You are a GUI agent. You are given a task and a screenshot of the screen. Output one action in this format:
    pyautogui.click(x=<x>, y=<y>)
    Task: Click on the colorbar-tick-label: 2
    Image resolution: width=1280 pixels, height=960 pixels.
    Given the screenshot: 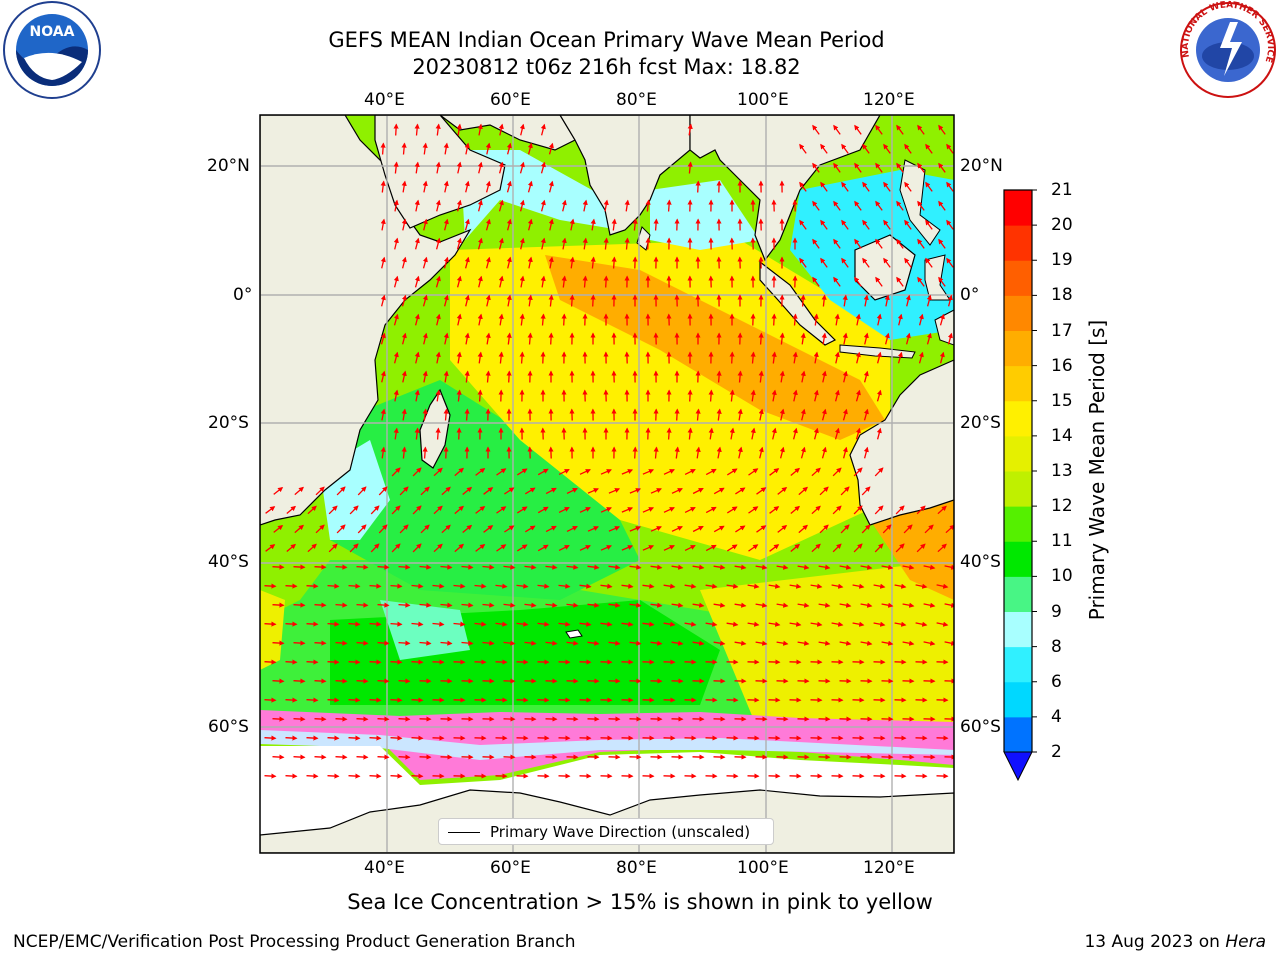 What is the action you would take?
    pyautogui.click(x=1056, y=752)
    